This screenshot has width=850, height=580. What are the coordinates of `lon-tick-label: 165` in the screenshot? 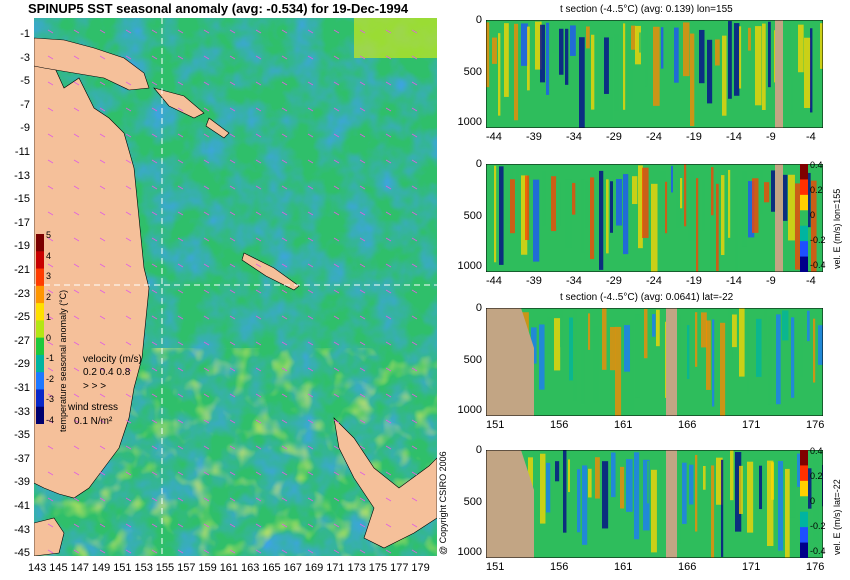 It's located at (271, 568).